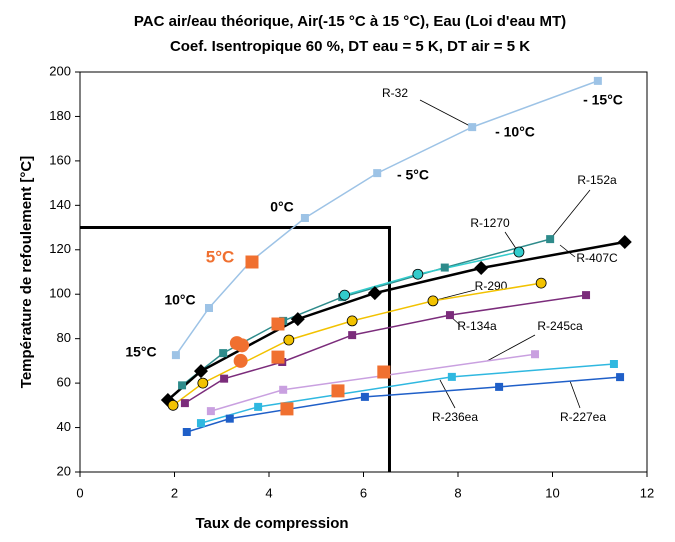  I want to click on temperature-label: 5°C, so click(220, 256).